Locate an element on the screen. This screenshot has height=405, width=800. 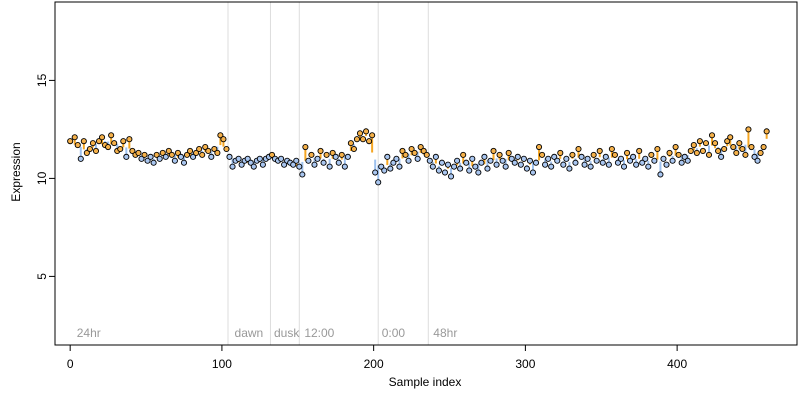
x-tick-label: 200 is located at coordinates (374, 364).